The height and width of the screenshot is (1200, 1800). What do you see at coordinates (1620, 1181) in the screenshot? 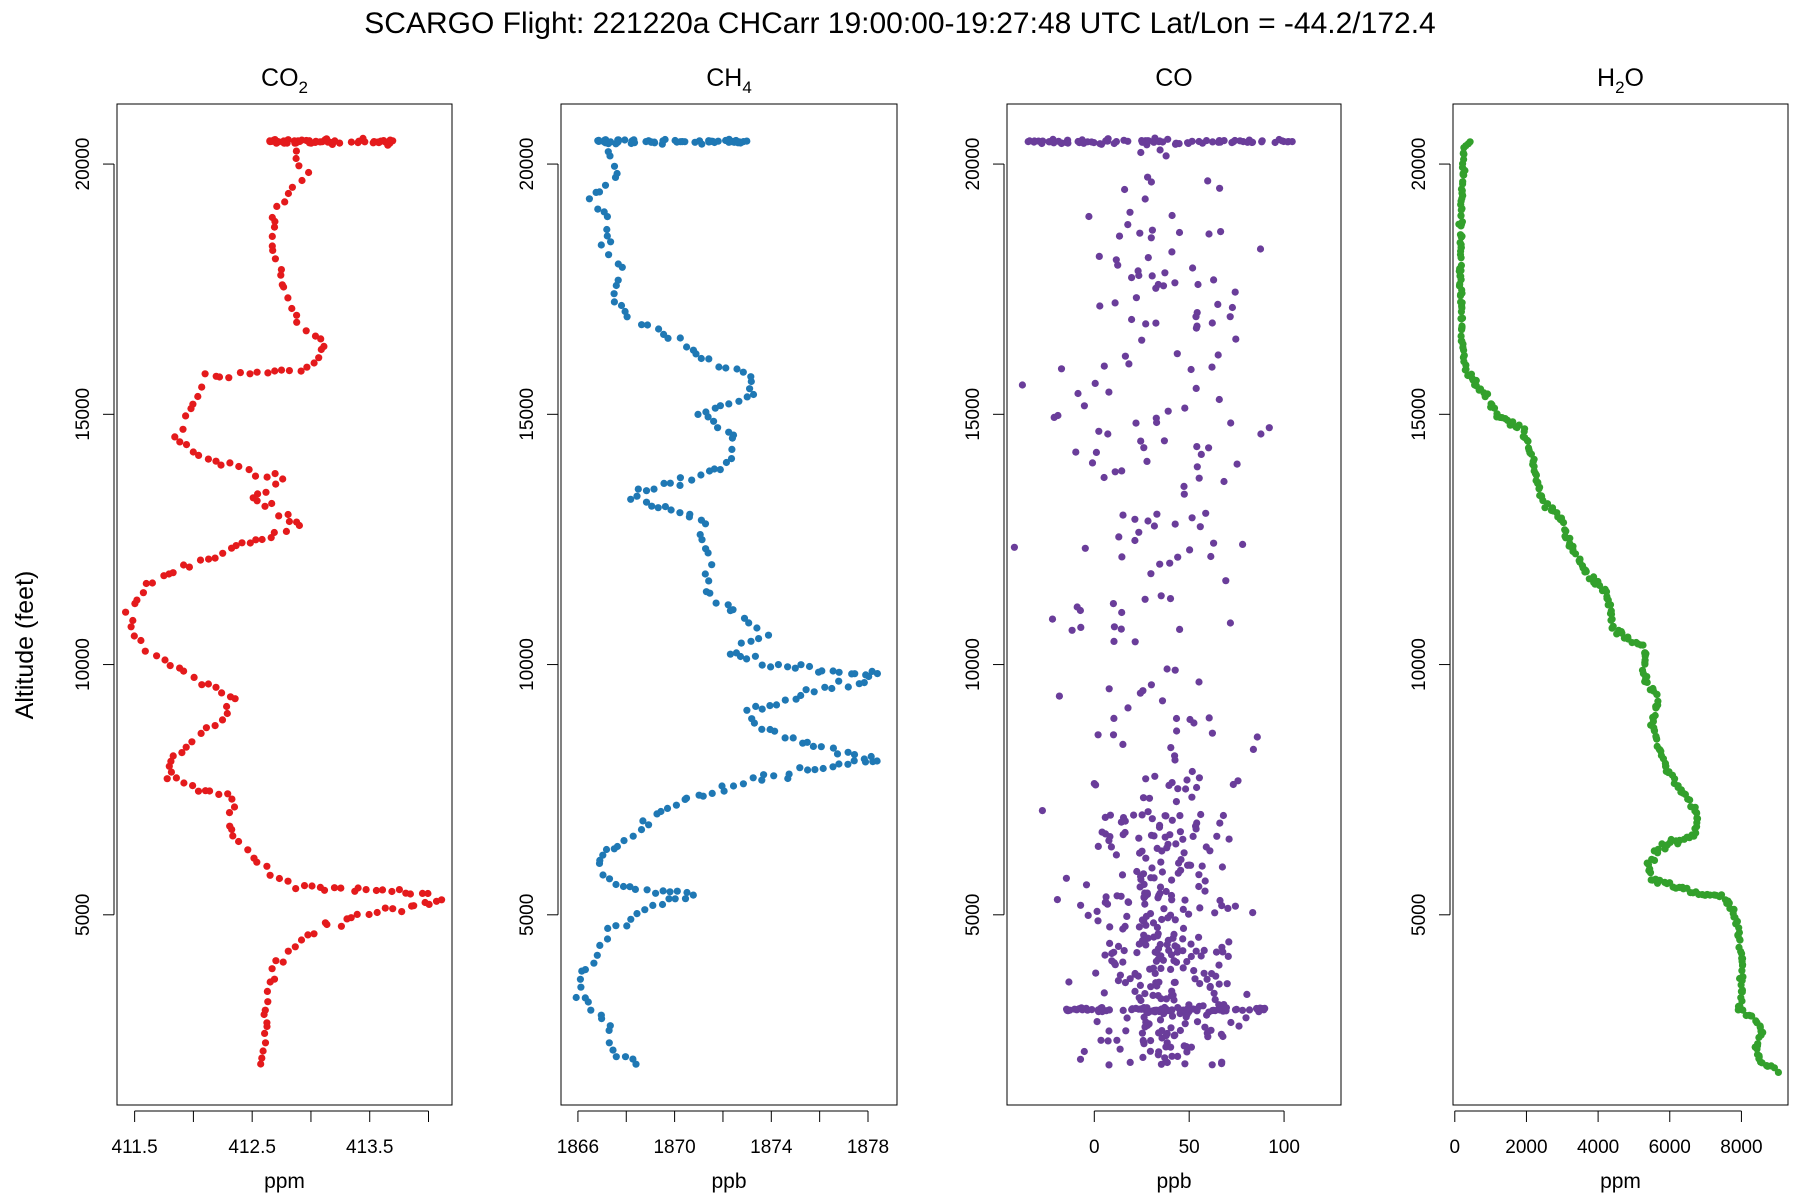
I see `x-axis-label-h2o: ppm` at bounding box center [1620, 1181].